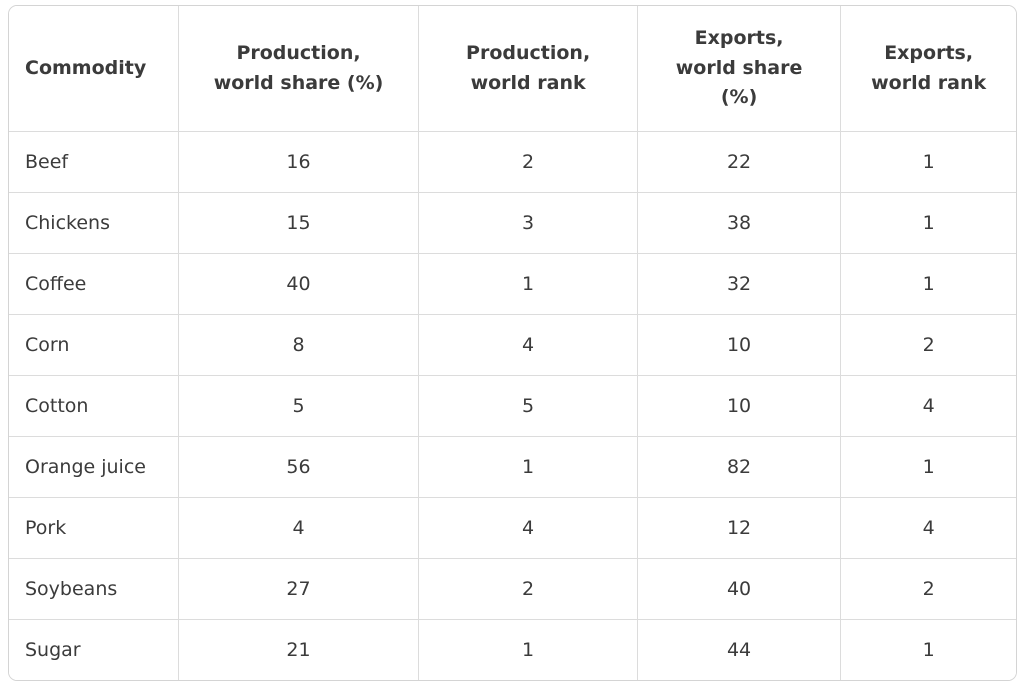 The width and height of the screenshot is (1024, 687). Describe the element at coordinates (739, 528) in the screenshot. I see `value-cell: 12` at that location.